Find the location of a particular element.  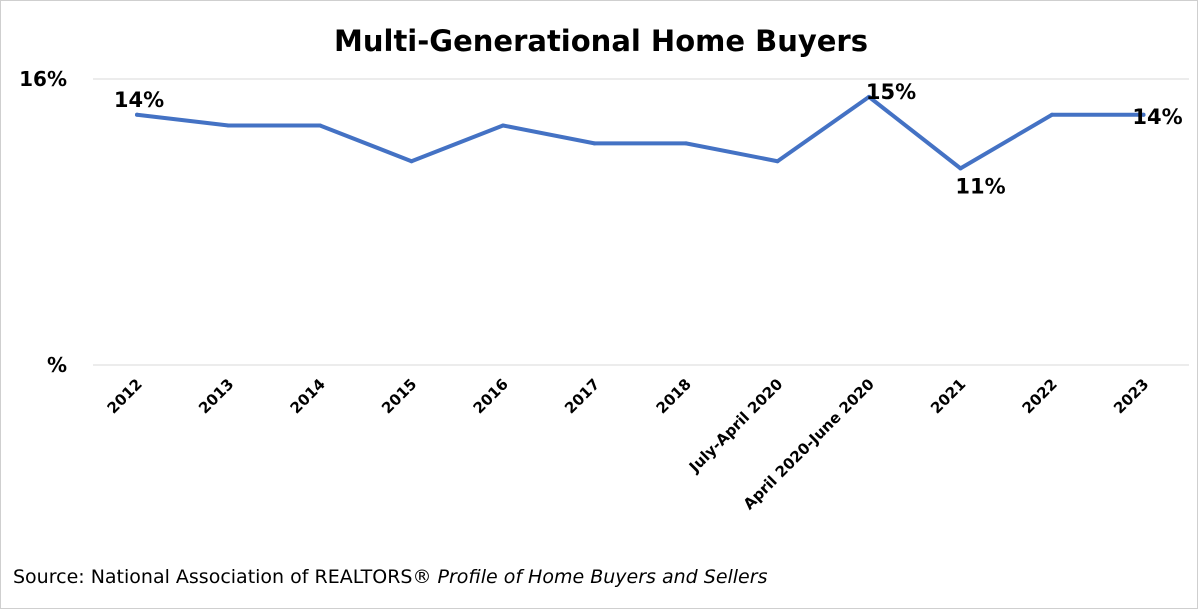

source-title: Profile of Home Buyers and Sellers is located at coordinates (603, 577).